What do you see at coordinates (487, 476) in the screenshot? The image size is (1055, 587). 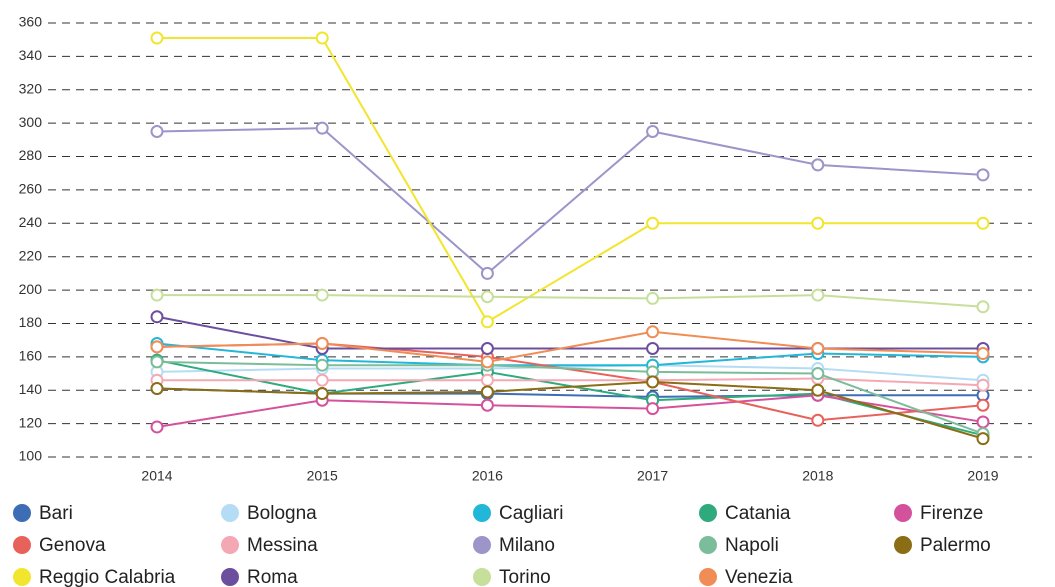 I see `x-tick-label: 2016` at bounding box center [487, 476].